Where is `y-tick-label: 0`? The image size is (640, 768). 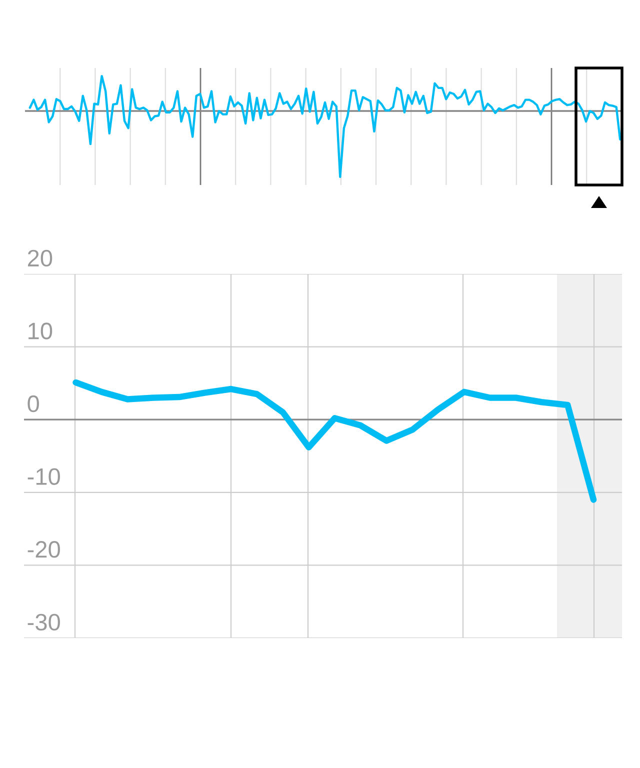 y-tick-label: 0 is located at coordinates (33, 403).